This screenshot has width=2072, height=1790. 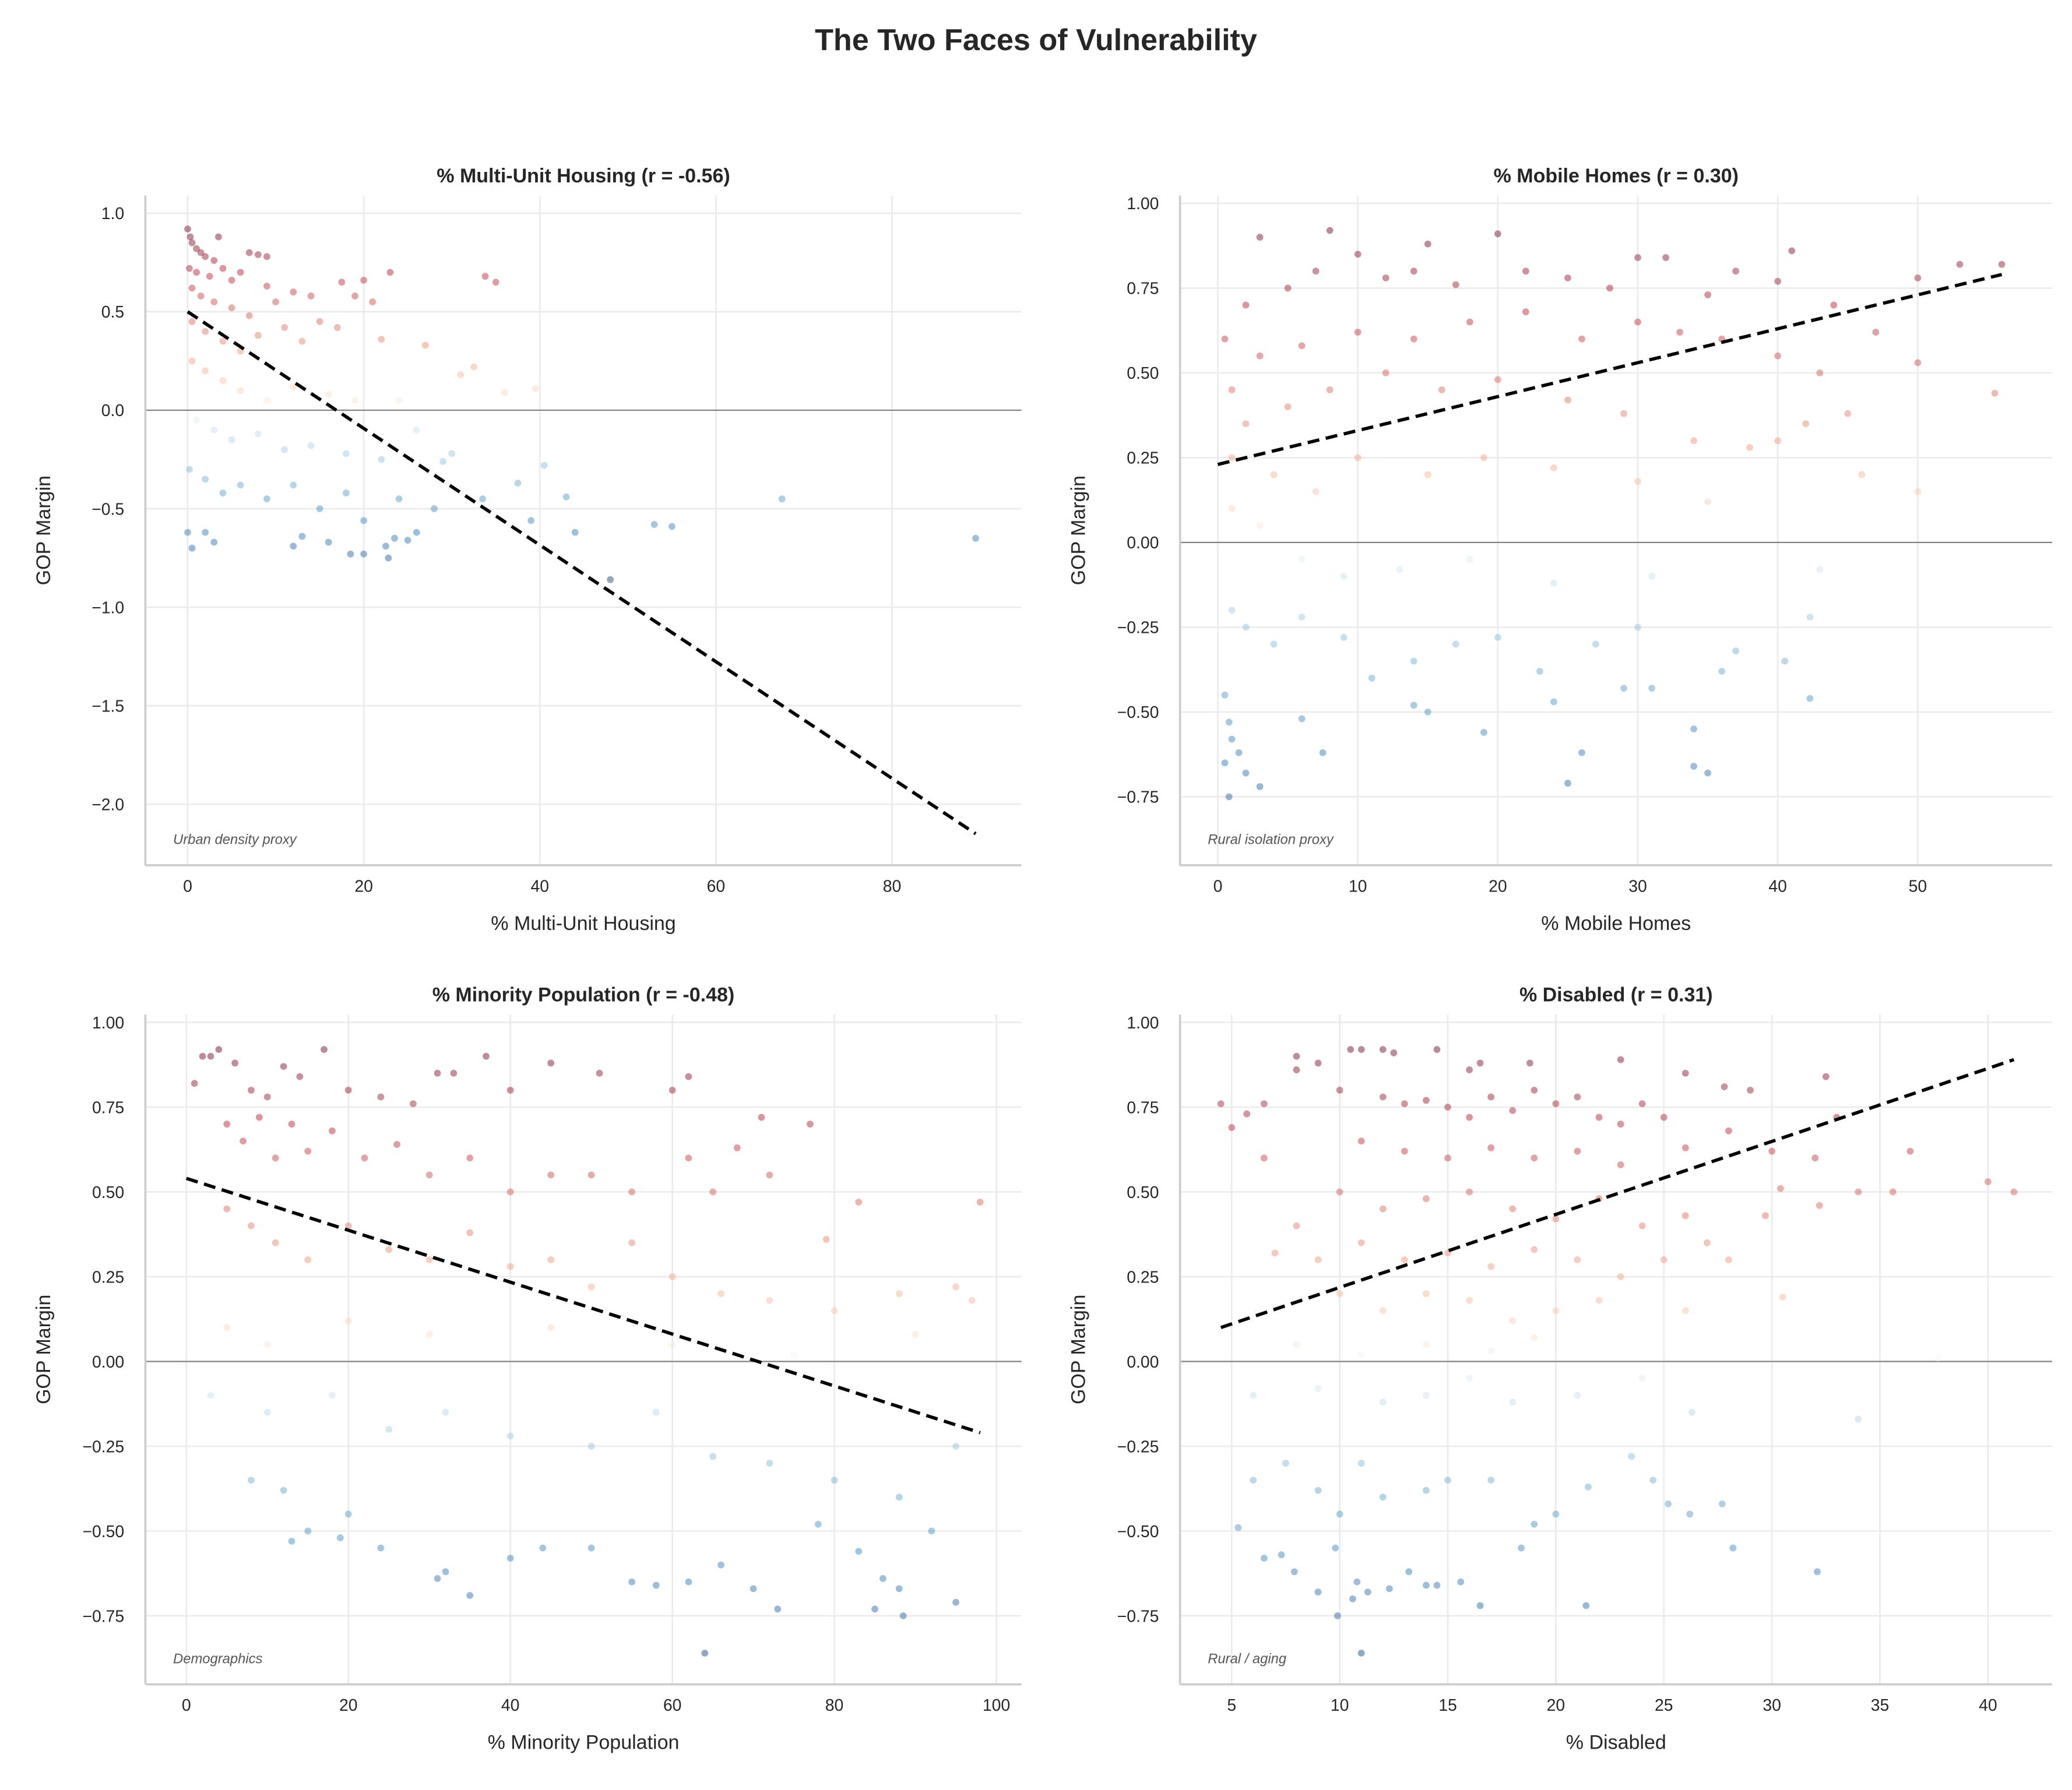 What do you see at coordinates (1616, 1743) in the screenshot?
I see `x-axis-label: % Disabled` at bounding box center [1616, 1743].